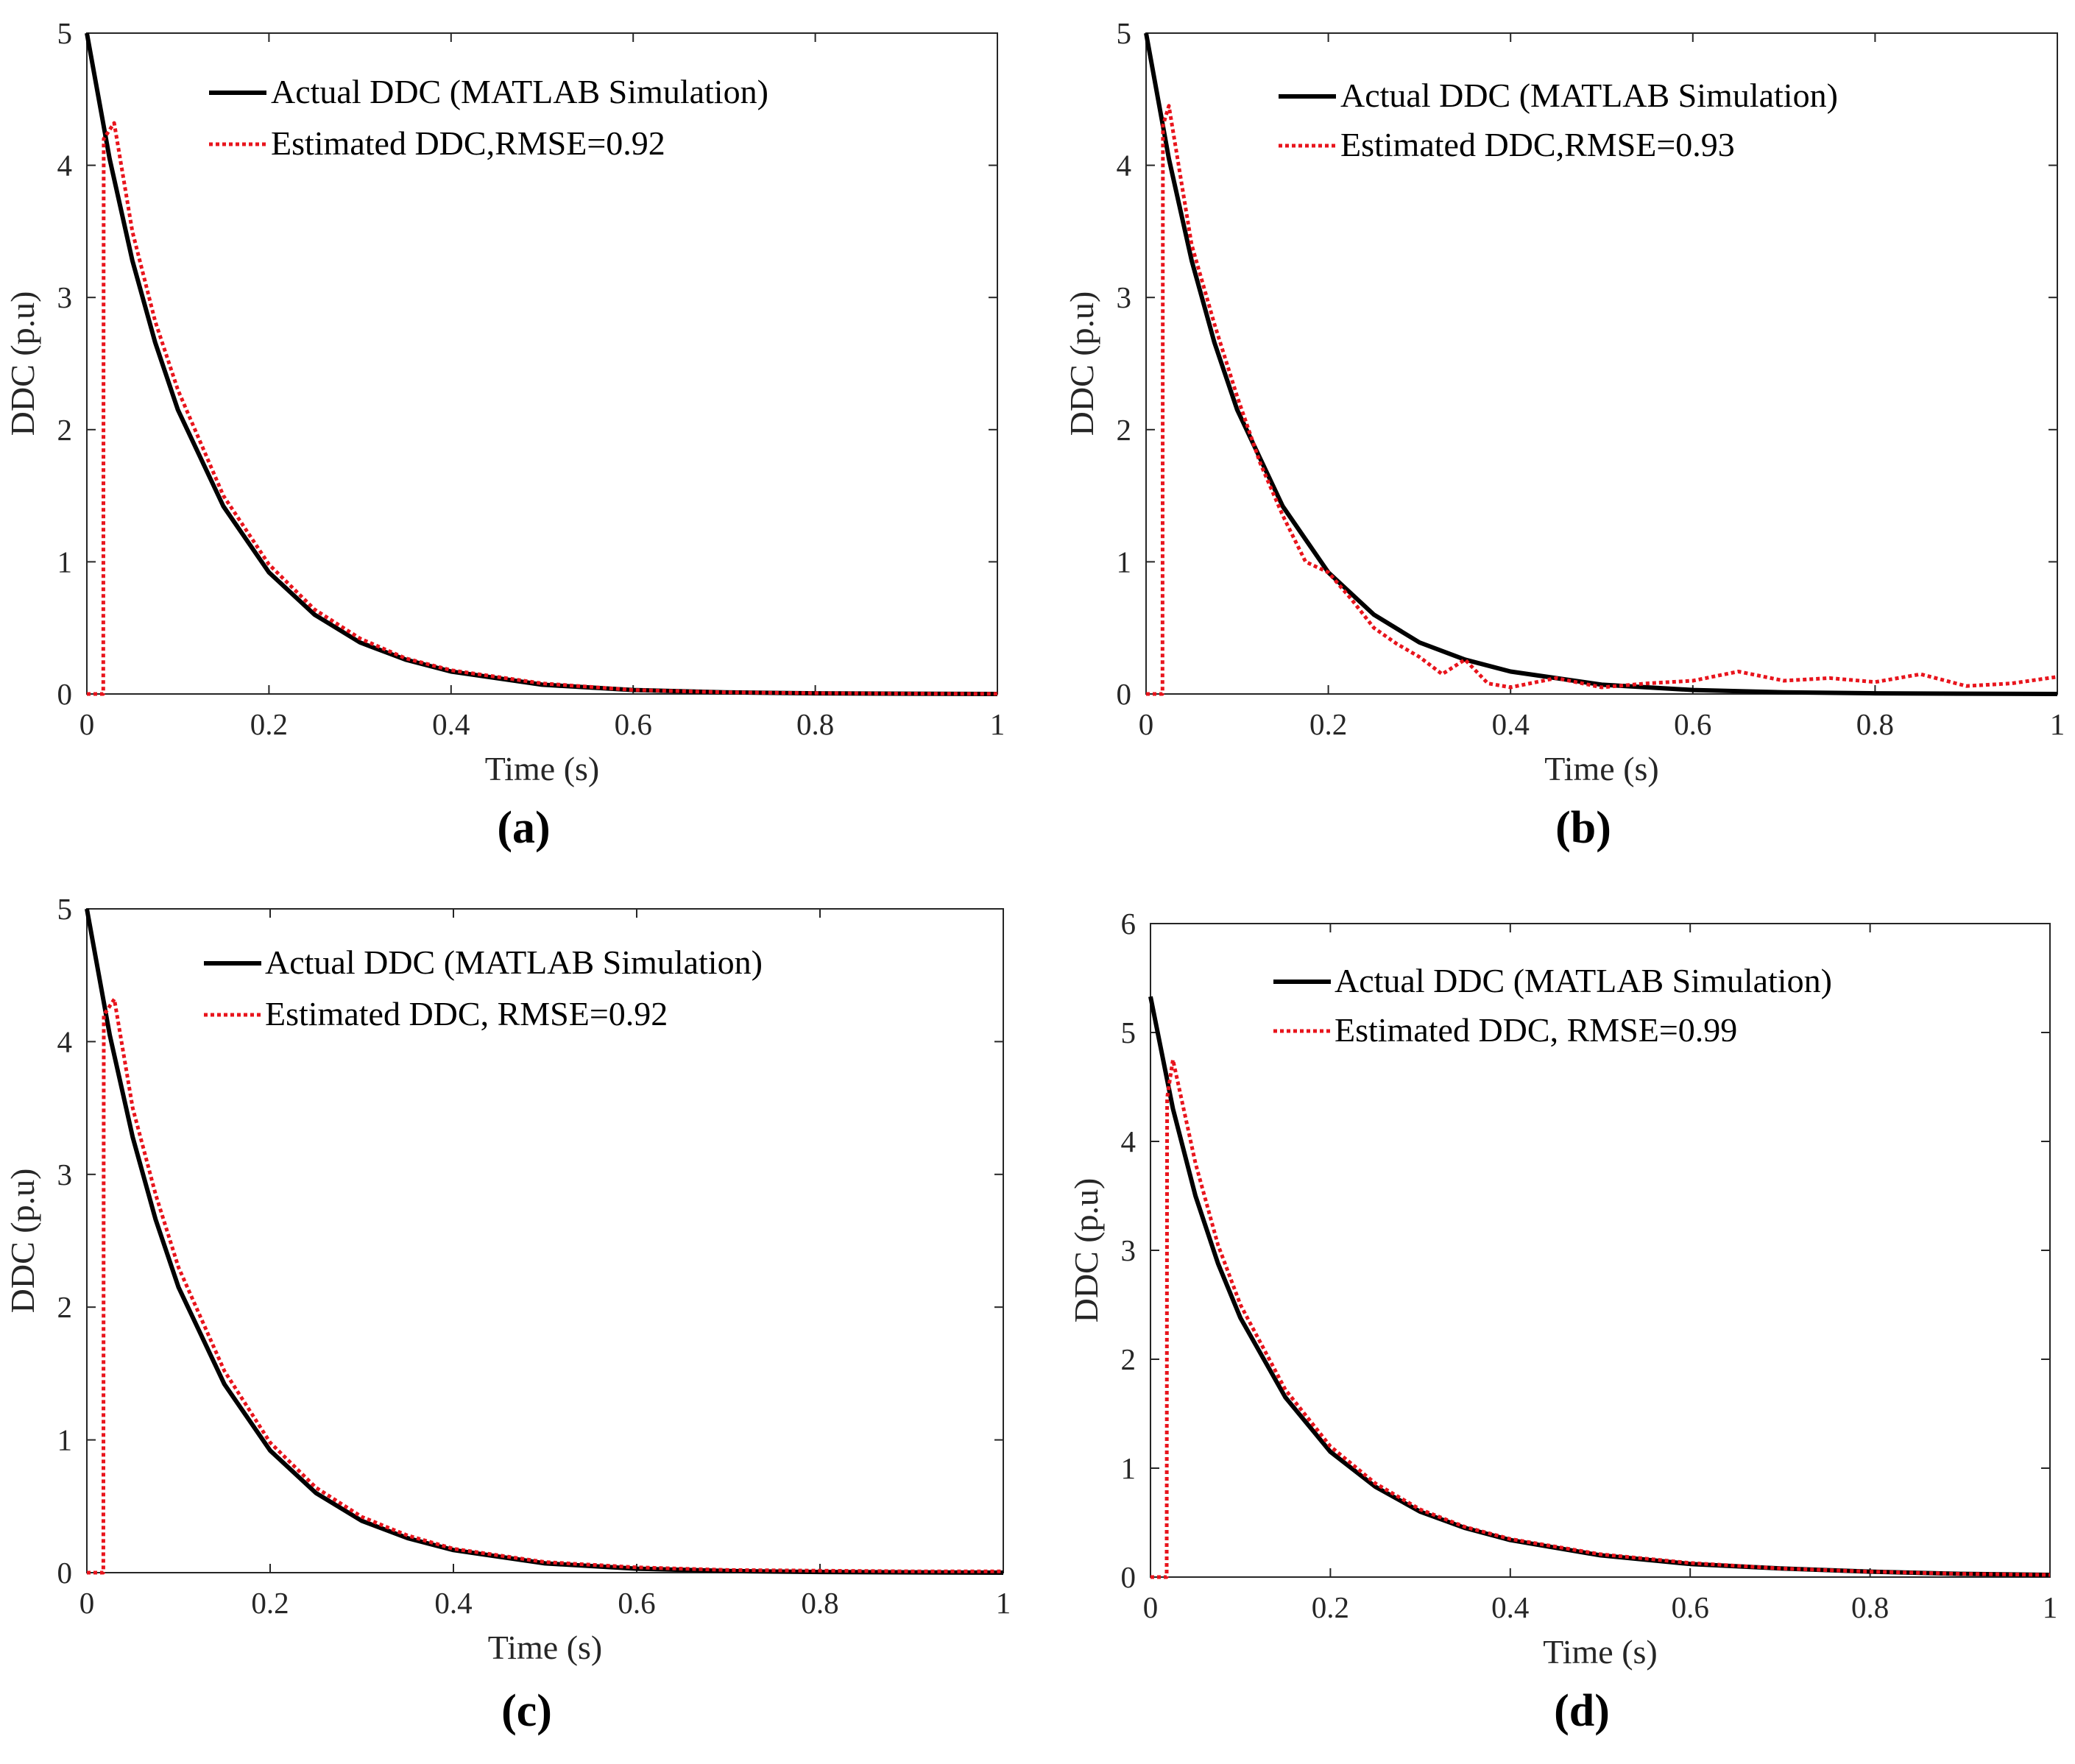 This screenshot has width=2075, height=1764. I want to click on panel-caption: (c), so click(526, 1711).